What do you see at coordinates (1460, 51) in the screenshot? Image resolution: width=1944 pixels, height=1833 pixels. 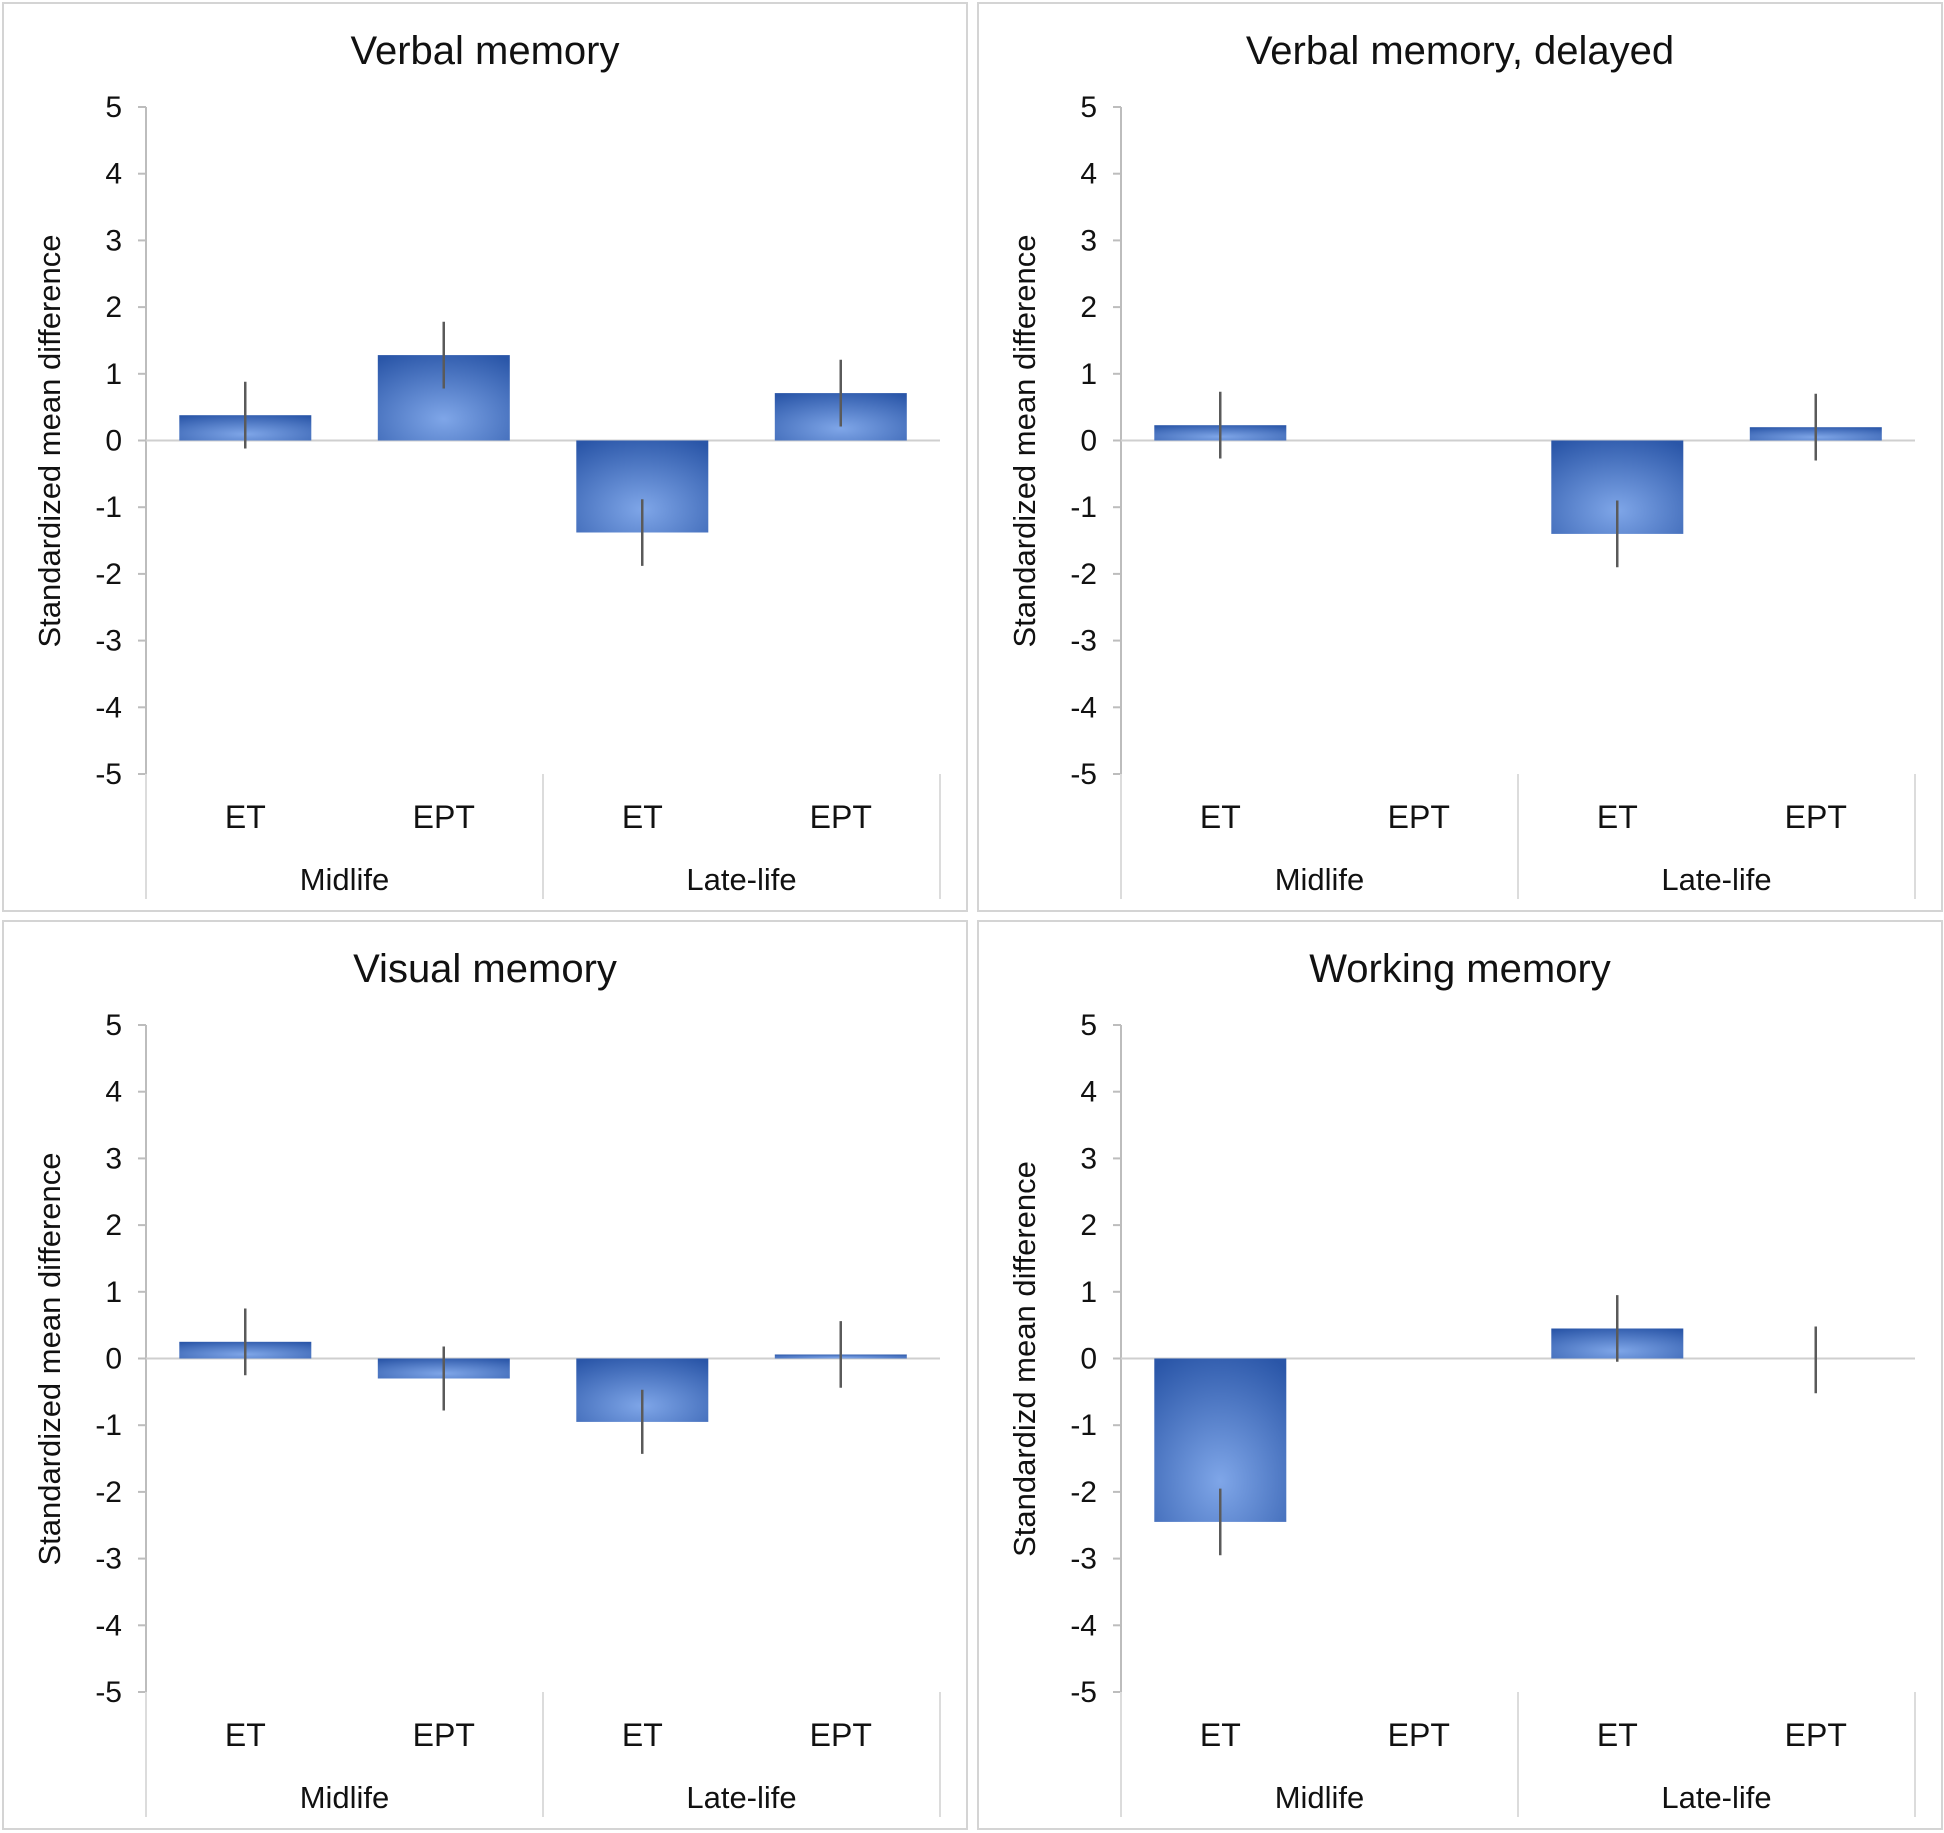 I see `chart-title: Verbal memory, delayed` at bounding box center [1460, 51].